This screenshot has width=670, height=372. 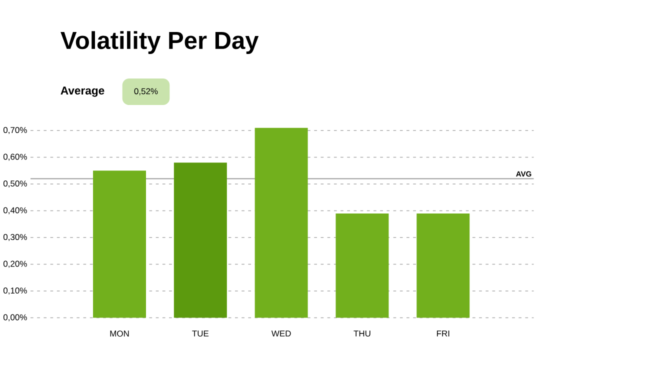 I want to click on y-tick-label: 0,60%, so click(x=15, y=157).